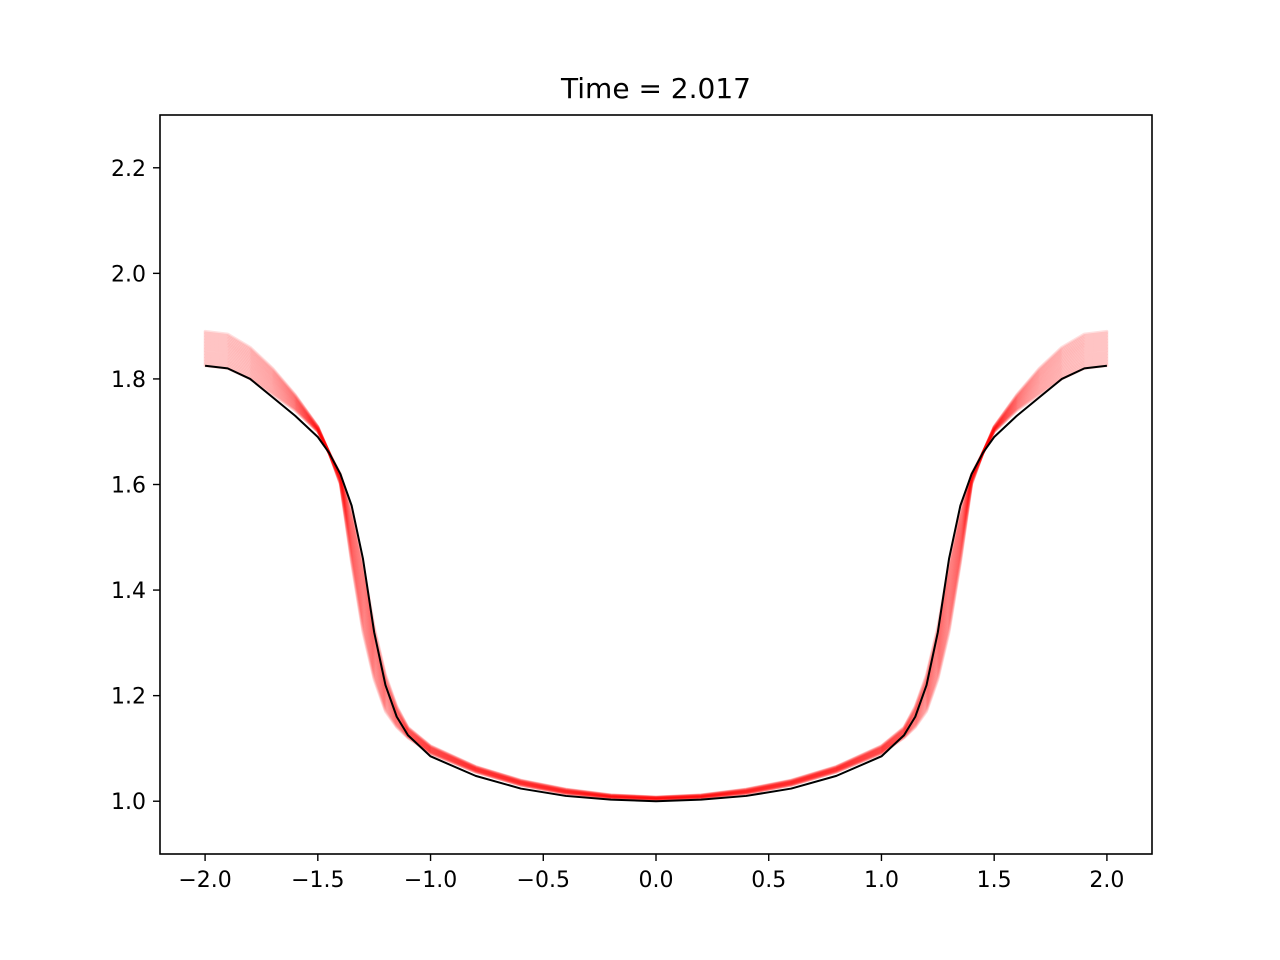  Describe the element at coordinates (430, 880) in the screenshot. I see `x-tick-label: −1.0` at that location.